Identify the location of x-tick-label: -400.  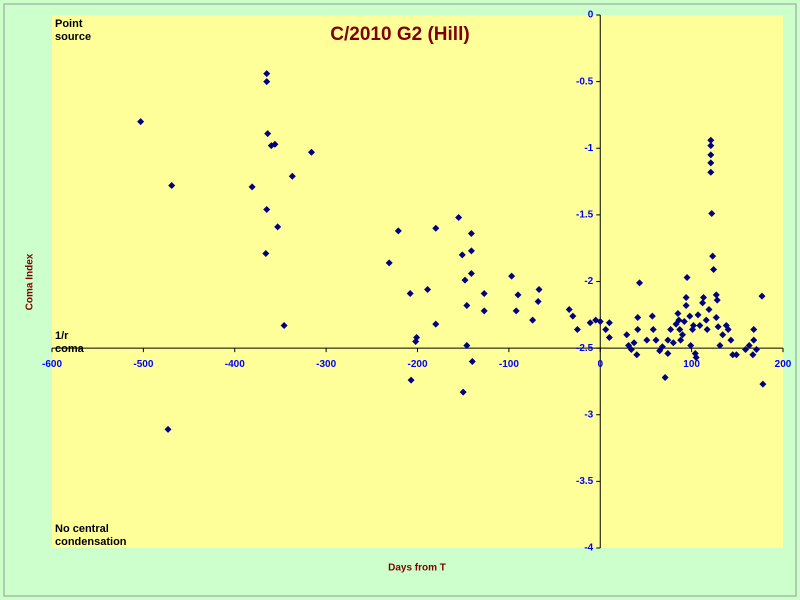
(235, 364).